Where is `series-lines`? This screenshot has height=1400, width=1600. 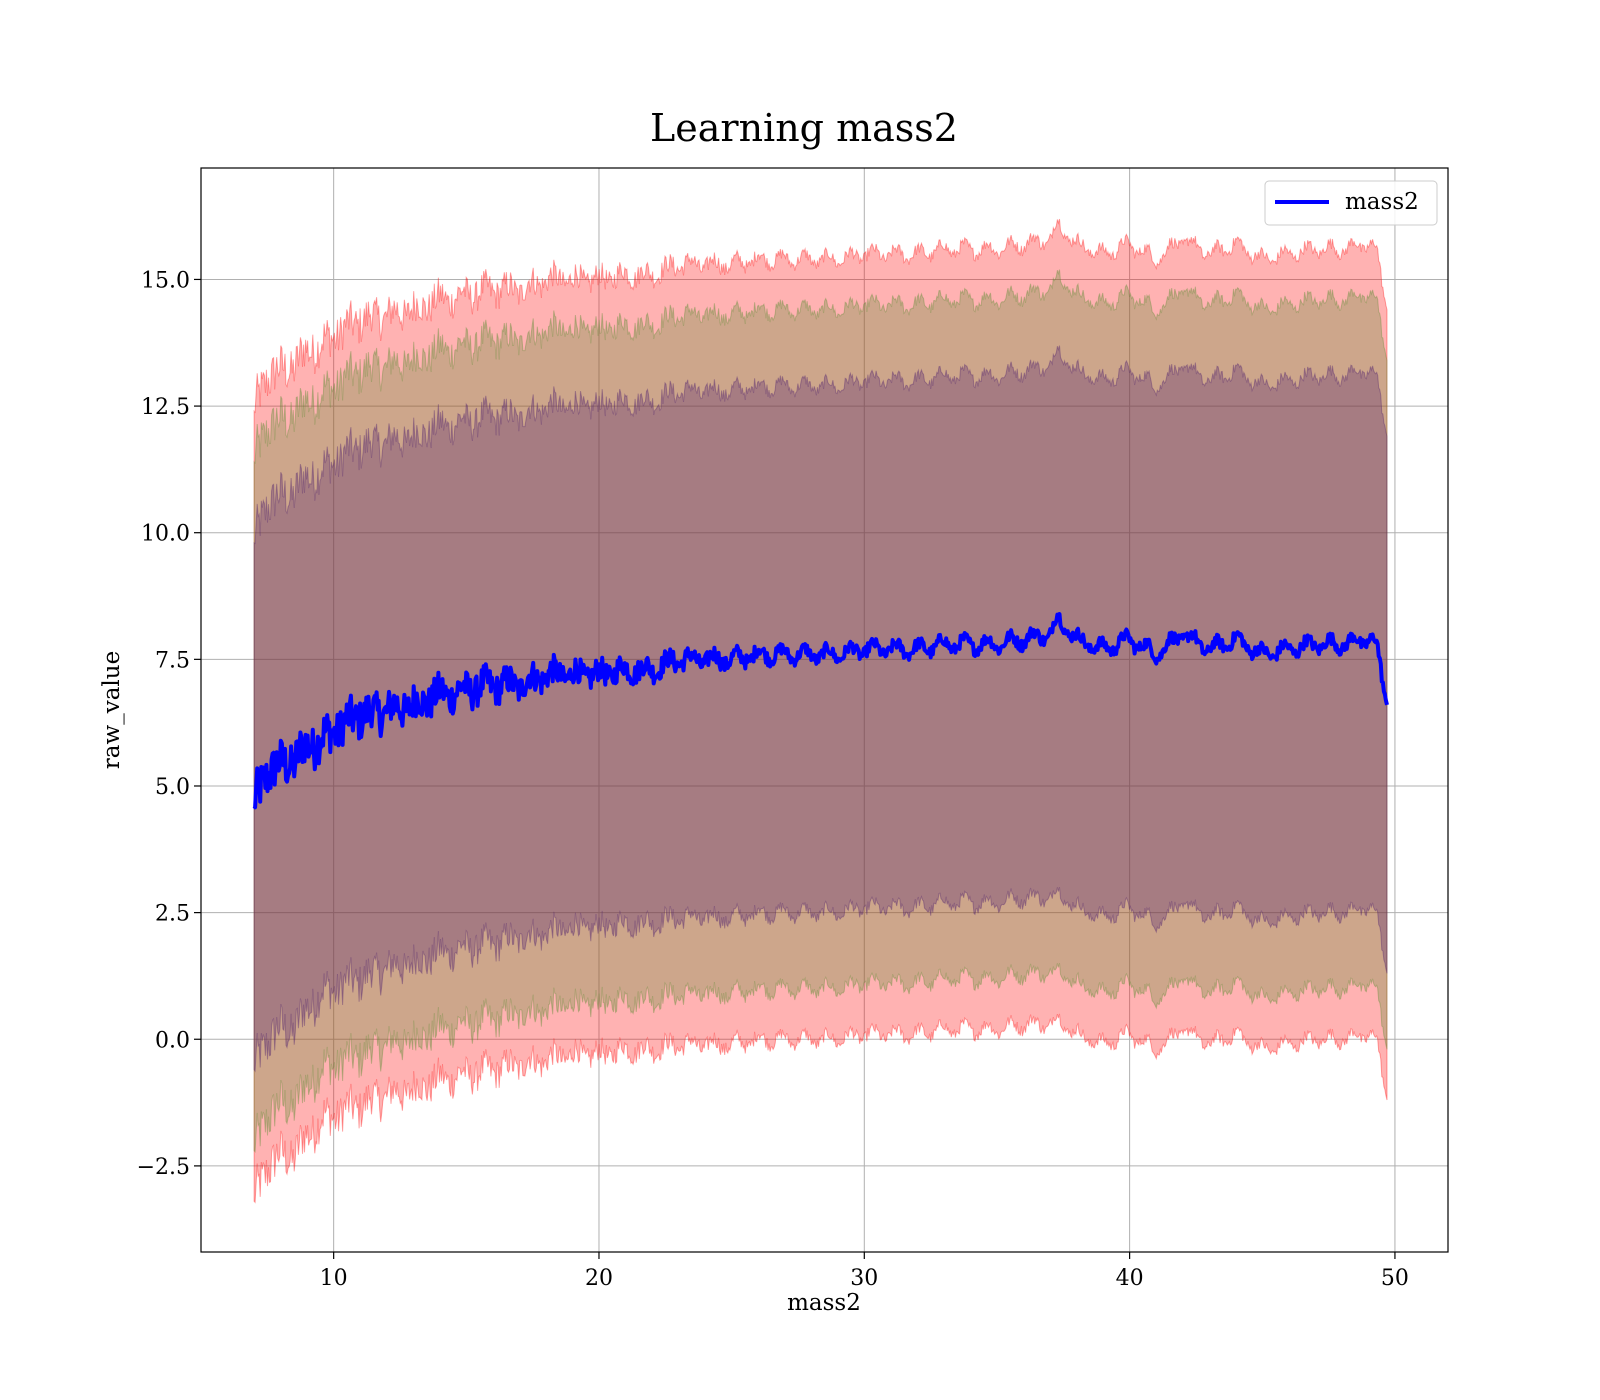
series-lines is located at coordinates (820, 711).